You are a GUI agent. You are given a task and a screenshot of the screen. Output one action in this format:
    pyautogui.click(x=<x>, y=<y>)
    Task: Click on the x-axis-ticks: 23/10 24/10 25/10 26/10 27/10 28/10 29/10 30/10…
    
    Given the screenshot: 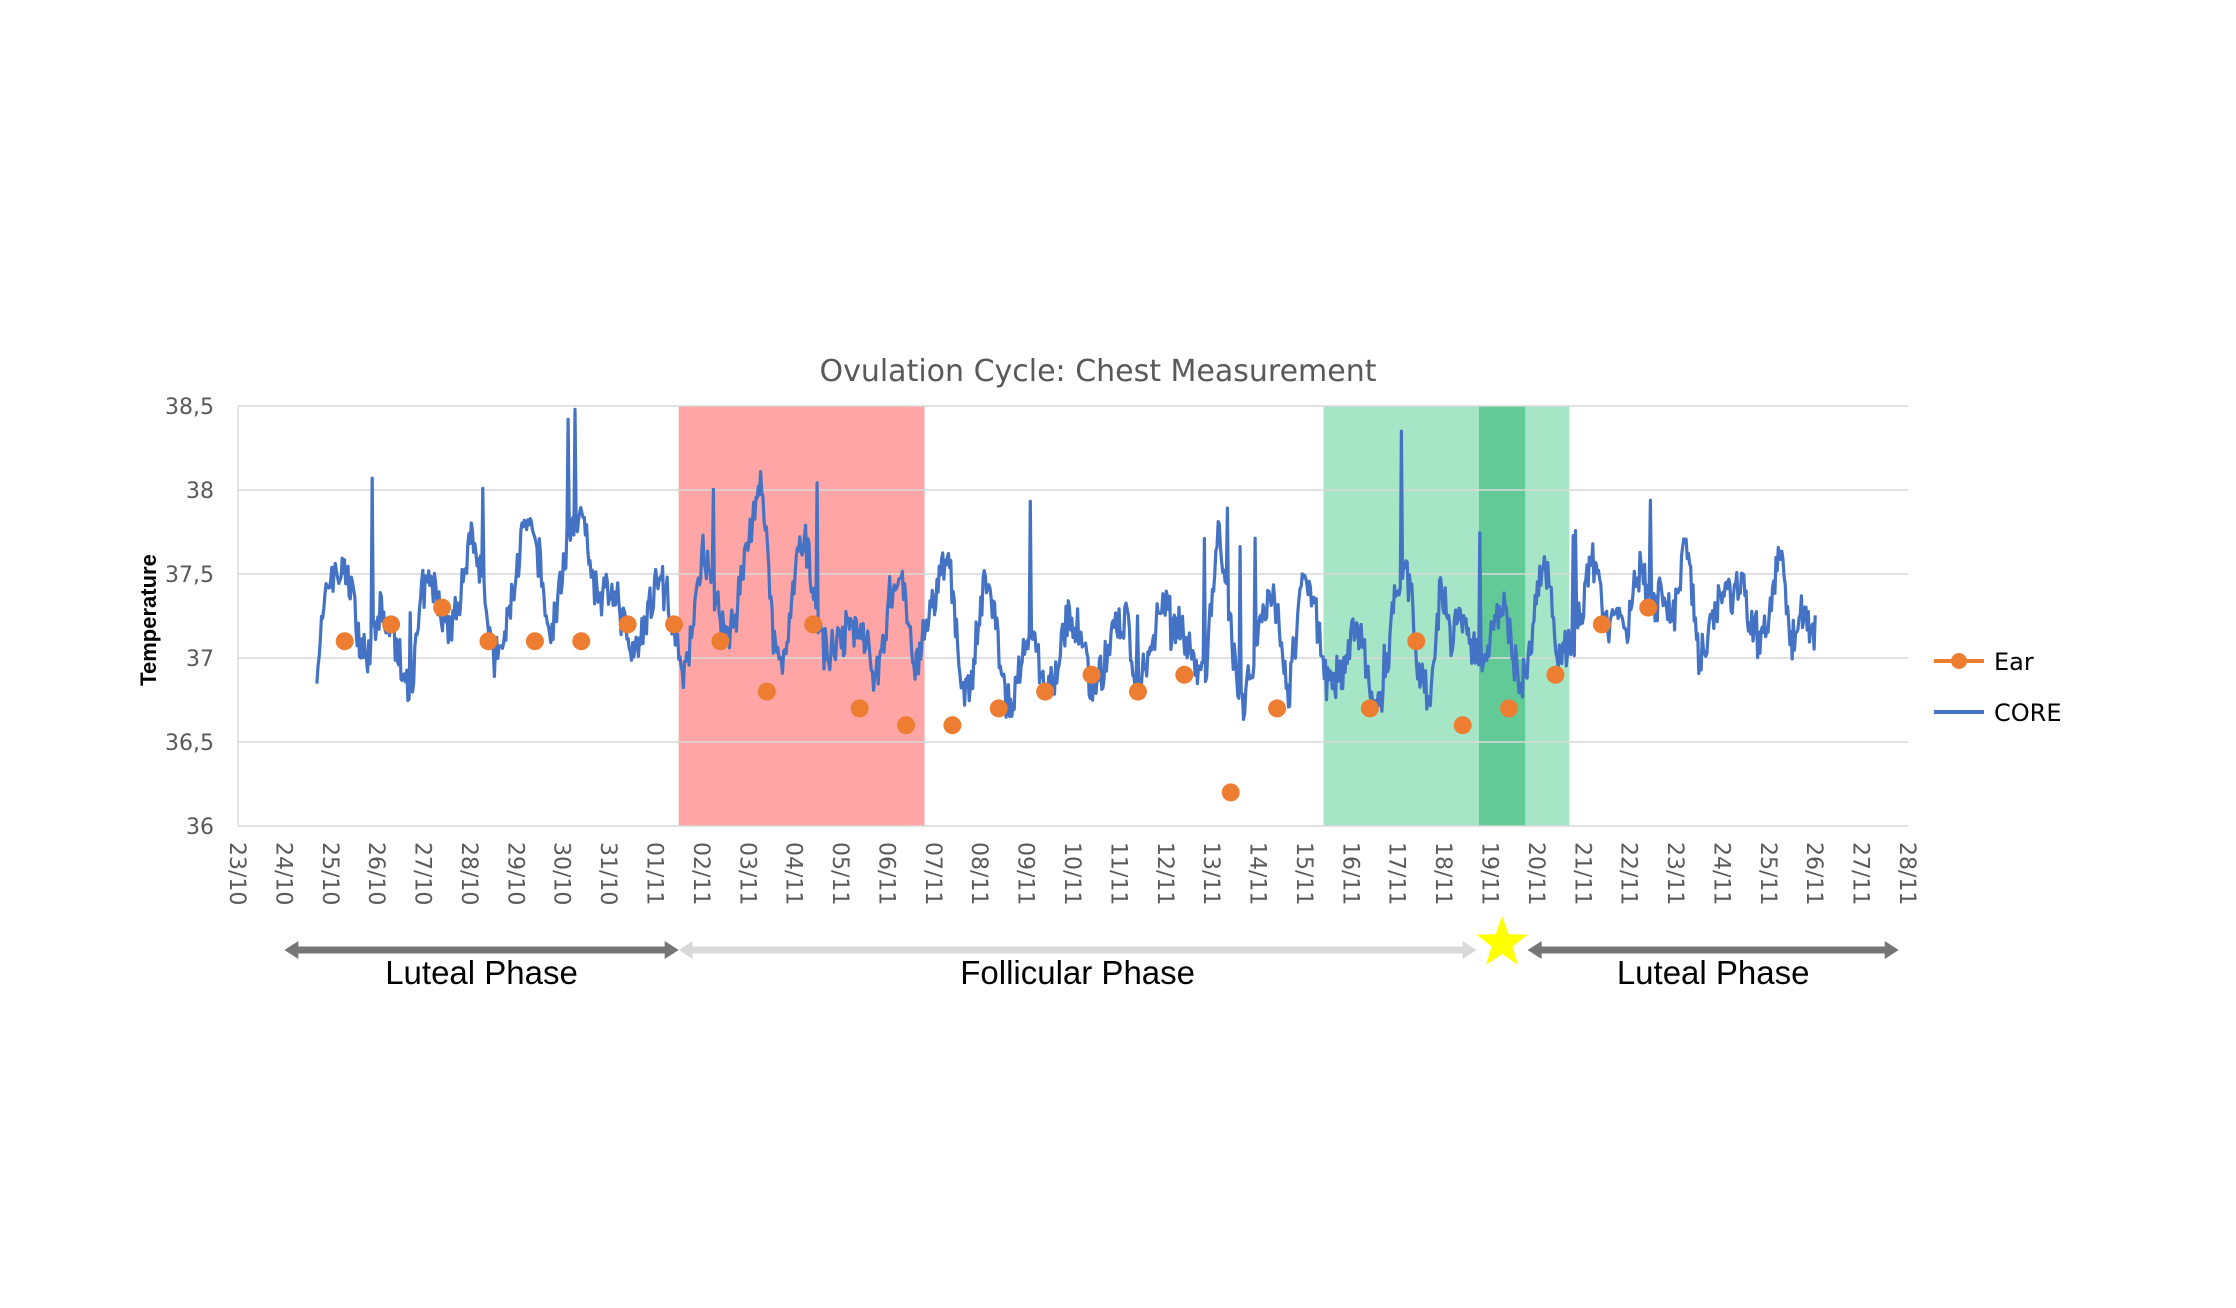 What is the action you would take?
    pyautogui.click(x=1071, y=873)
    